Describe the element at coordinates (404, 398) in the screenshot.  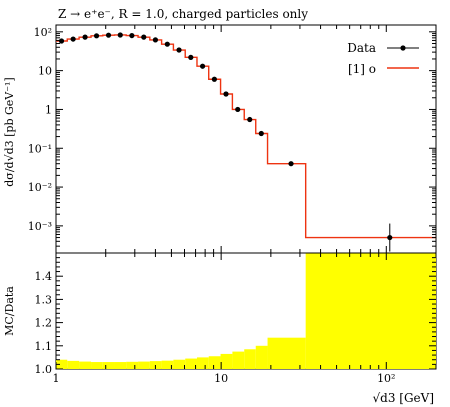
I see `x-axis-label: √d3 [GeV]` at that location.